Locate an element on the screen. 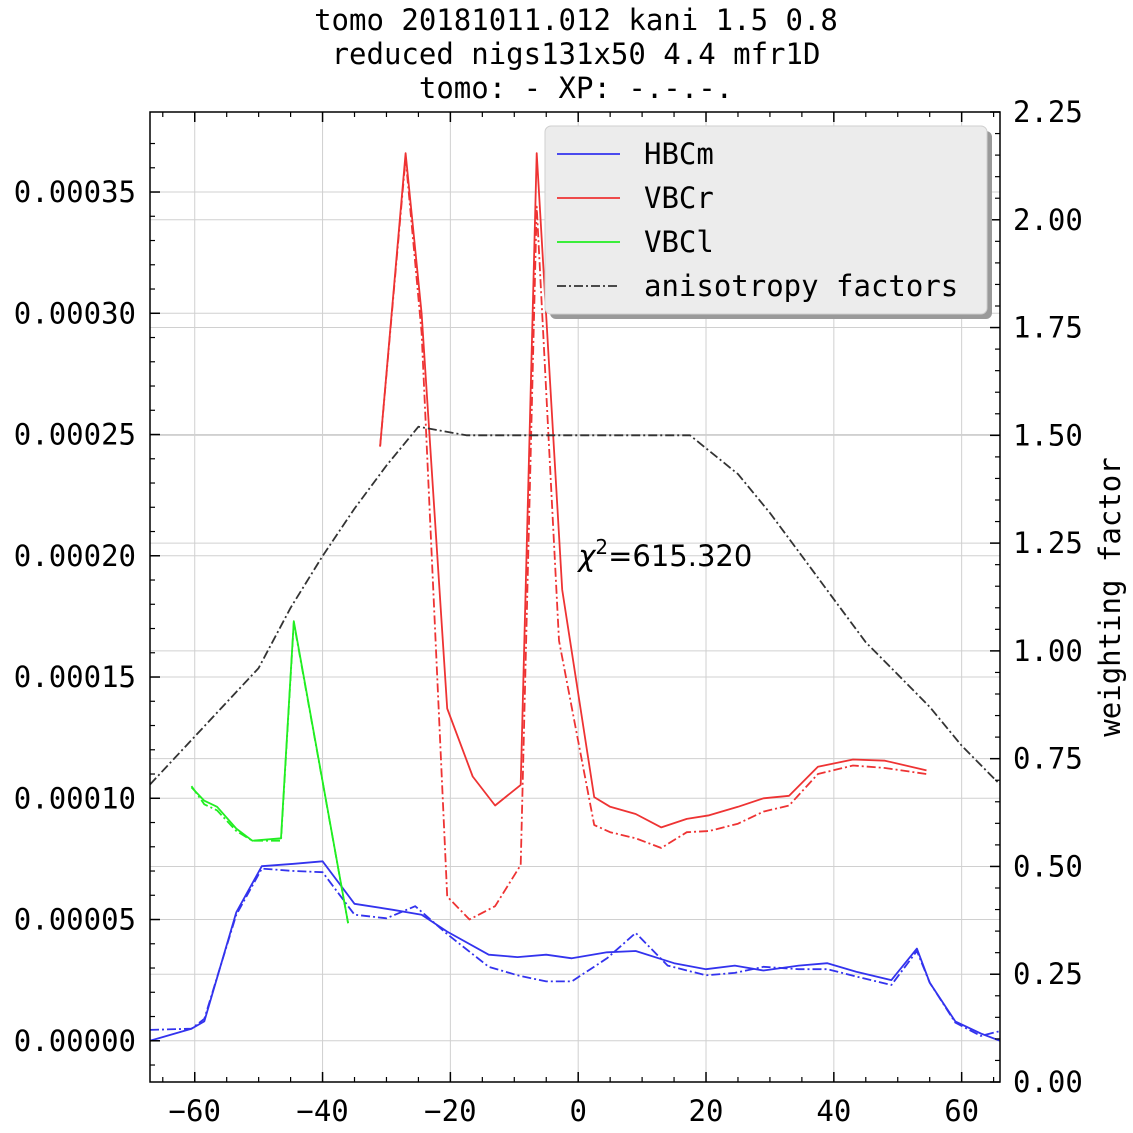 The width and height of the screenshot is (1133, 1133). legend: HBCm VBCr VBCl anisotropy factors is located at coordinates (768, 222).